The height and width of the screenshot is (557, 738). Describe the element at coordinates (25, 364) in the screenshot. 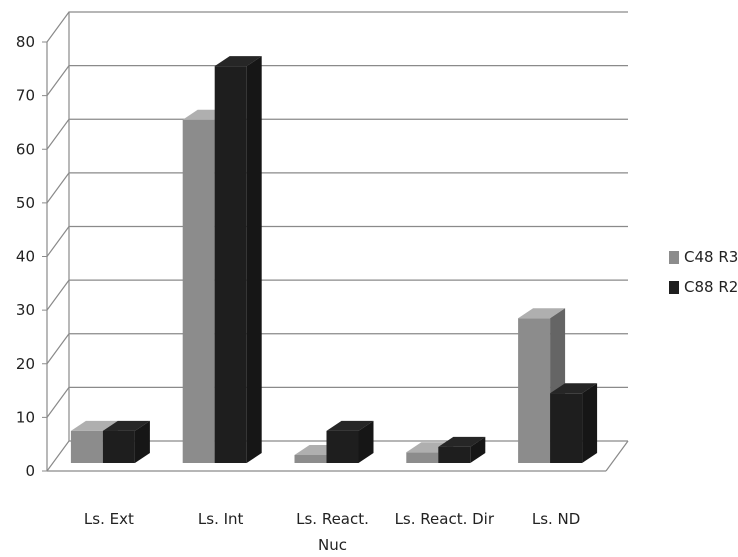

I see `y-tick-label-20: 20` at that location.